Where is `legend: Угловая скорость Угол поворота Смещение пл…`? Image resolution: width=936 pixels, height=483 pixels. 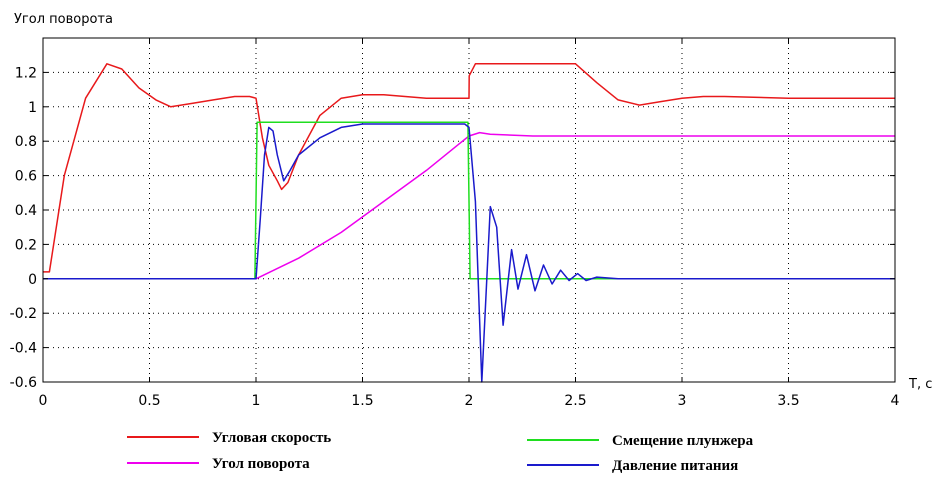
legend: Угловая скорость Угол поворота Смещение пл… is located at coordinates (440, 452).